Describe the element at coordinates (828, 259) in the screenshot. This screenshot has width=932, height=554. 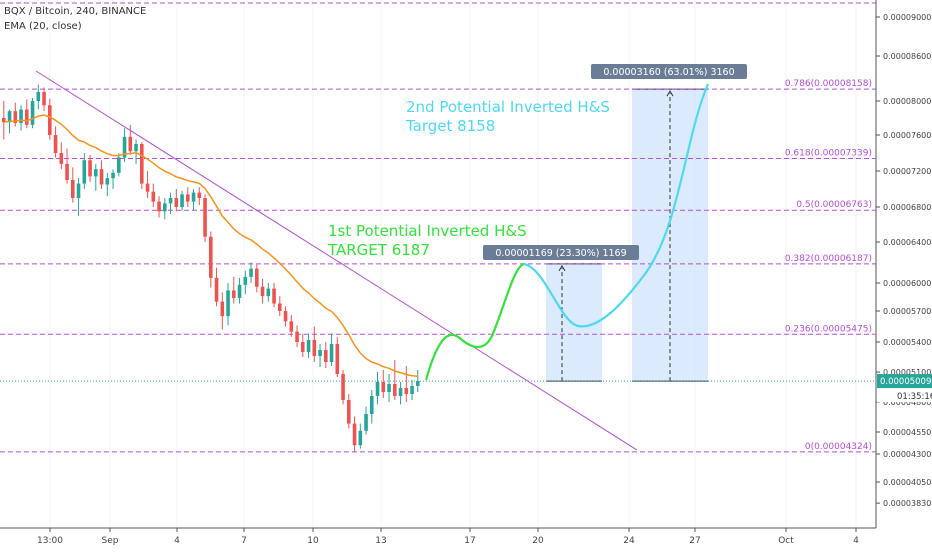
I see `fib-label: 0.382(0.00006187)` at that location.